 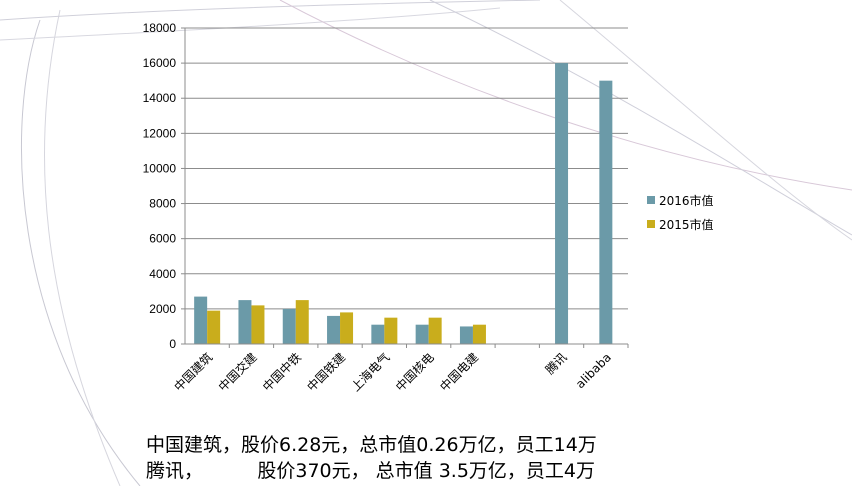 I want to click on category-label: 中国核电, so click(x=414, y=372).